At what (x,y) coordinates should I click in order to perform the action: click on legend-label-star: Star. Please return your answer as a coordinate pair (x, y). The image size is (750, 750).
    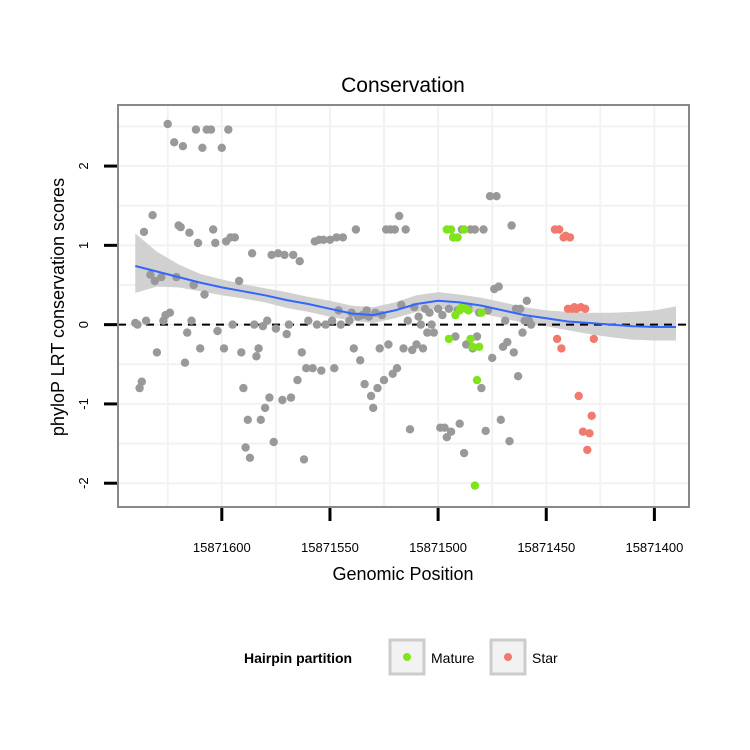
    Looking at the image, I should click on (545, 658).